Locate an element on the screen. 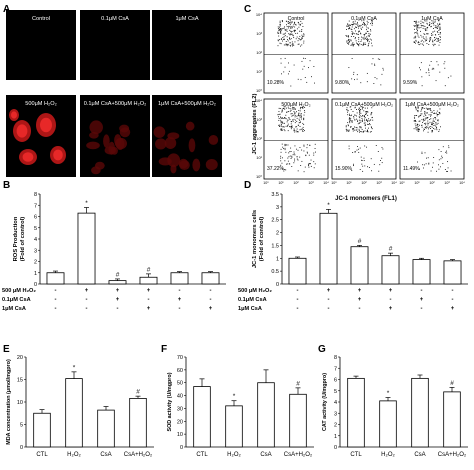 The height and width of the screenshot is (470, 474). stained-cell-core is located at coordinates (58, 155).